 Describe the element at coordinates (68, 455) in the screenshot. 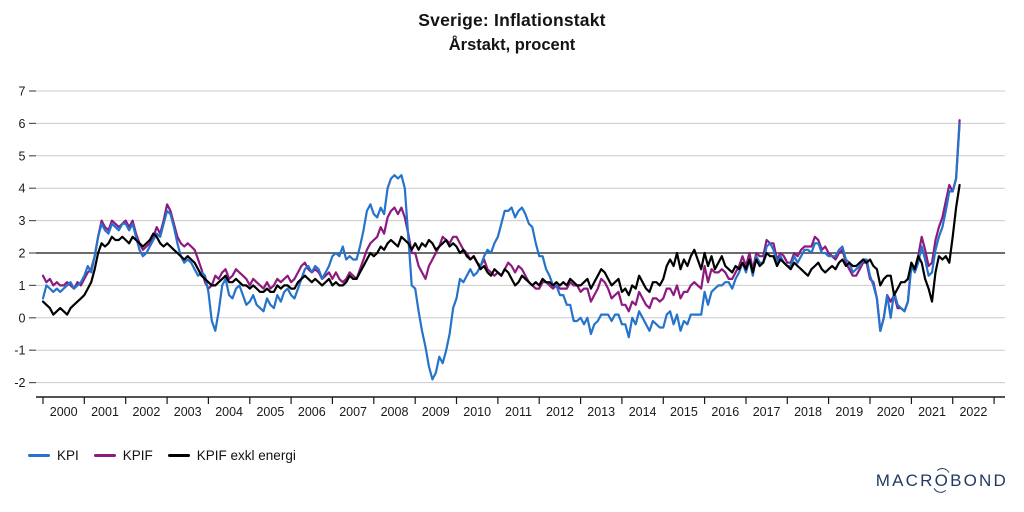

I see `legend-label-kpi: KPI` at that location.